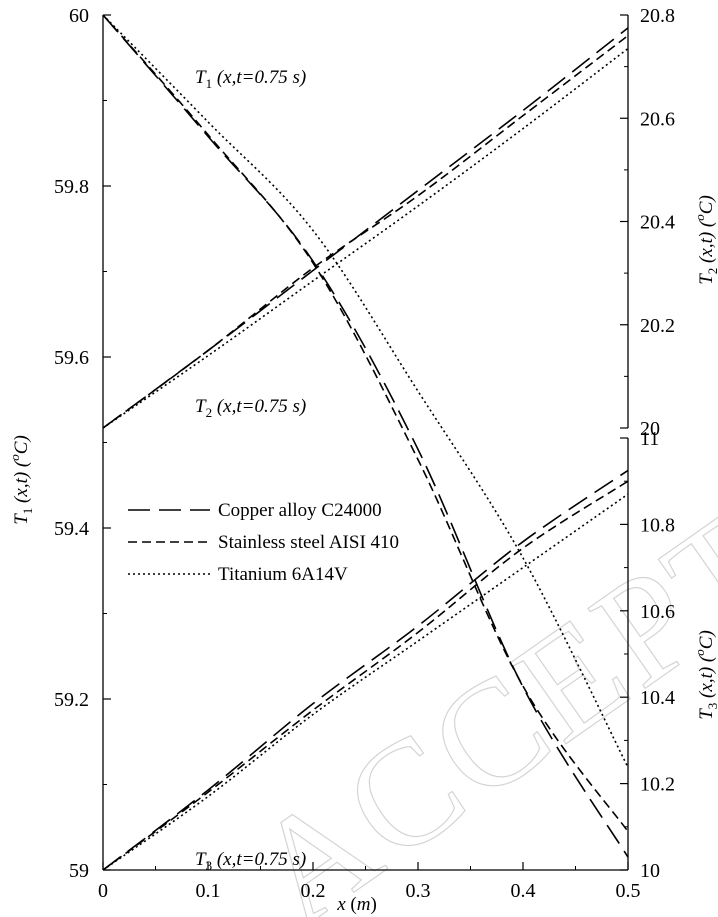 This screenshot has height=917, width=718. I want to click on annotation-t2: T2 (x,t=0.75 s), so click(250, 408).